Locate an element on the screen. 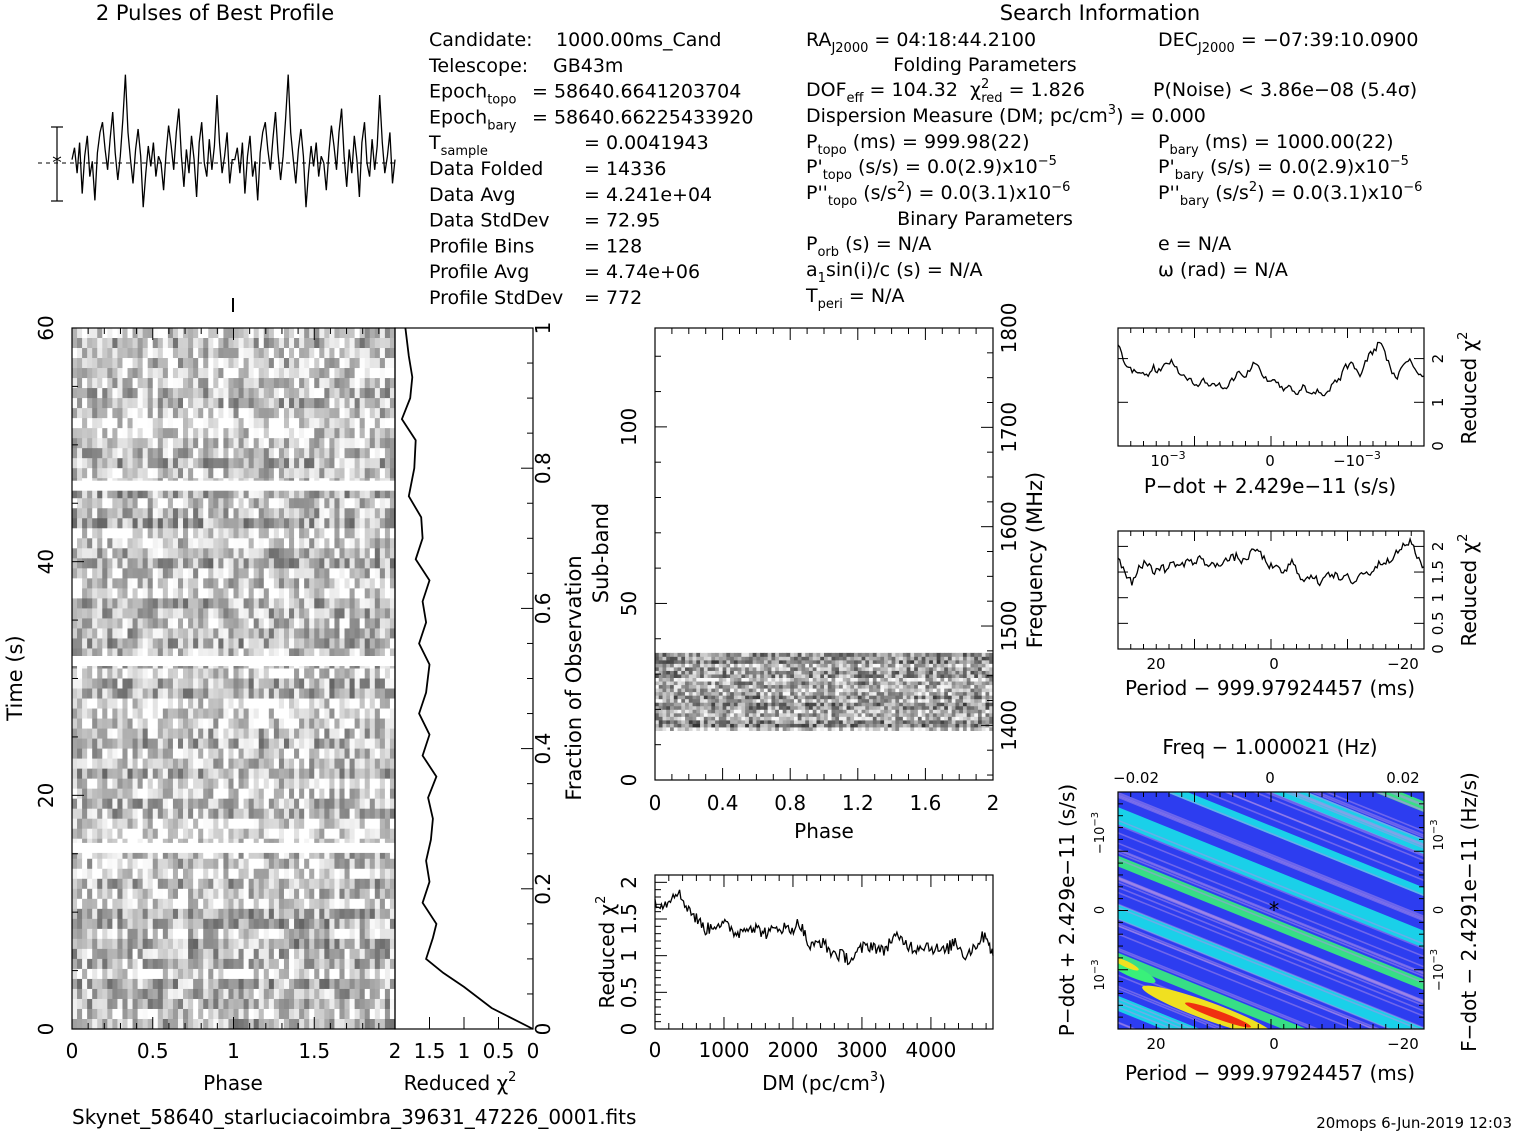  pdbary-line: P'bary (s/s) = 0.0(2.9)x10−5 is located at coordinates (1283, 168).